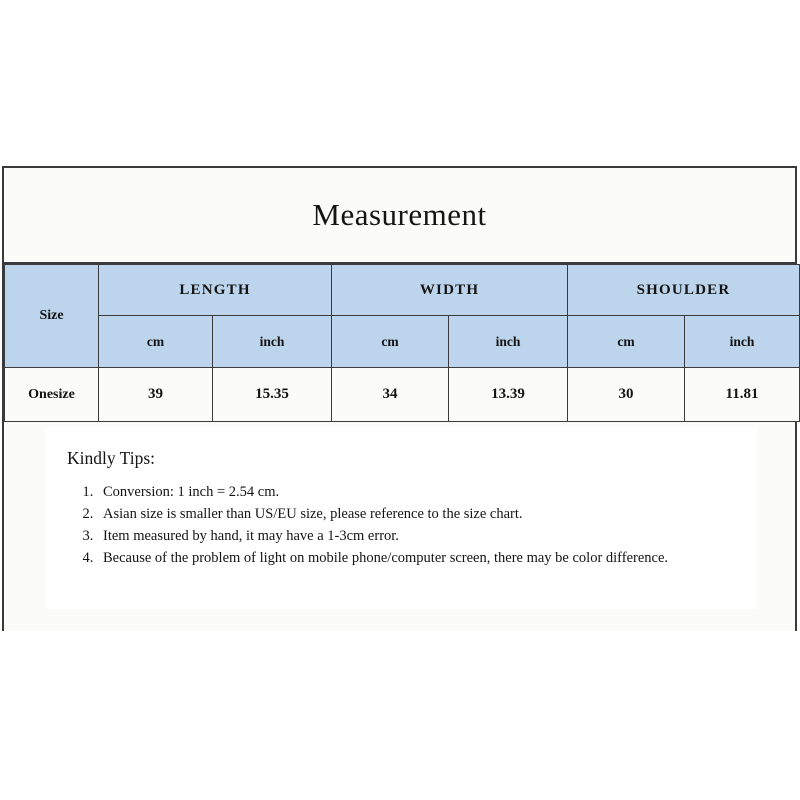 The height and width of the screenshot is (800, 800). Describe the element at coordinates (626, 341) in the screenshot. I see `column-header-shoulder-cm: cm` at that location.